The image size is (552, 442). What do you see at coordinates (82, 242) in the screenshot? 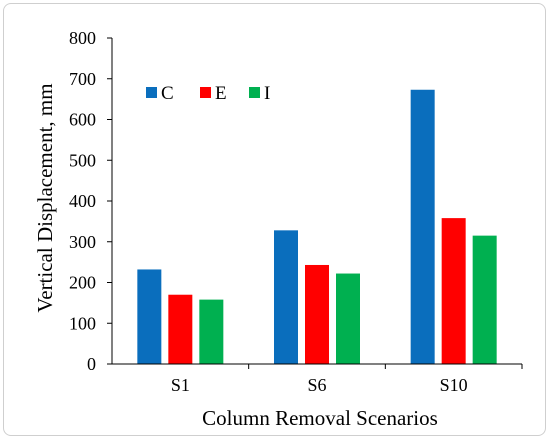
I see `y-tick-label: 300` at bounding box center [82, 242].